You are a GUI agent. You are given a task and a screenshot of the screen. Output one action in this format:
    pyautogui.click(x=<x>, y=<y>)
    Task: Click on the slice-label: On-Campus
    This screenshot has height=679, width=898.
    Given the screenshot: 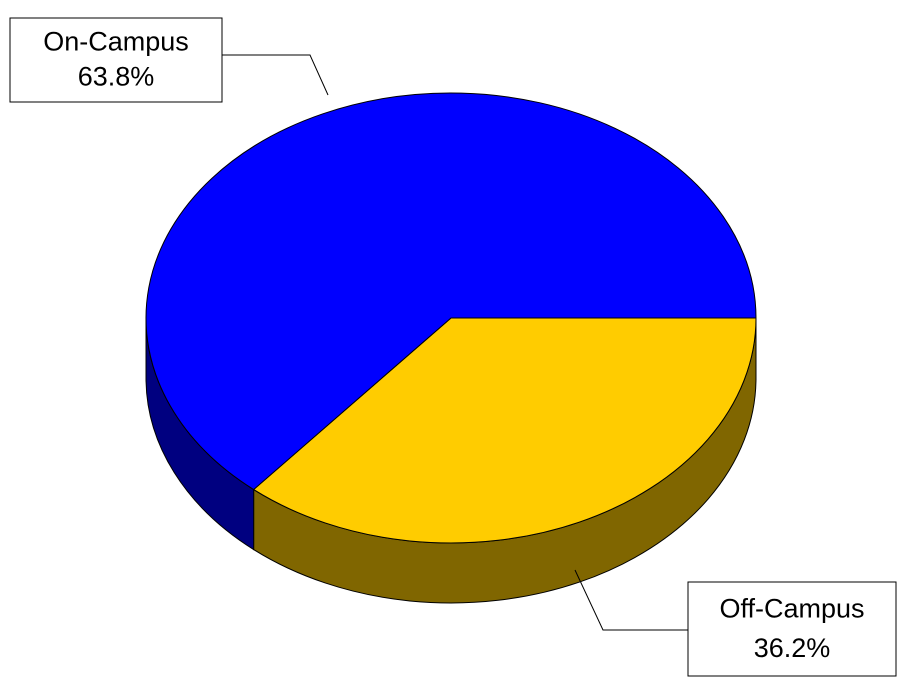 What is the action you would take?
    pyautogui.click(x=116, y=41)
    